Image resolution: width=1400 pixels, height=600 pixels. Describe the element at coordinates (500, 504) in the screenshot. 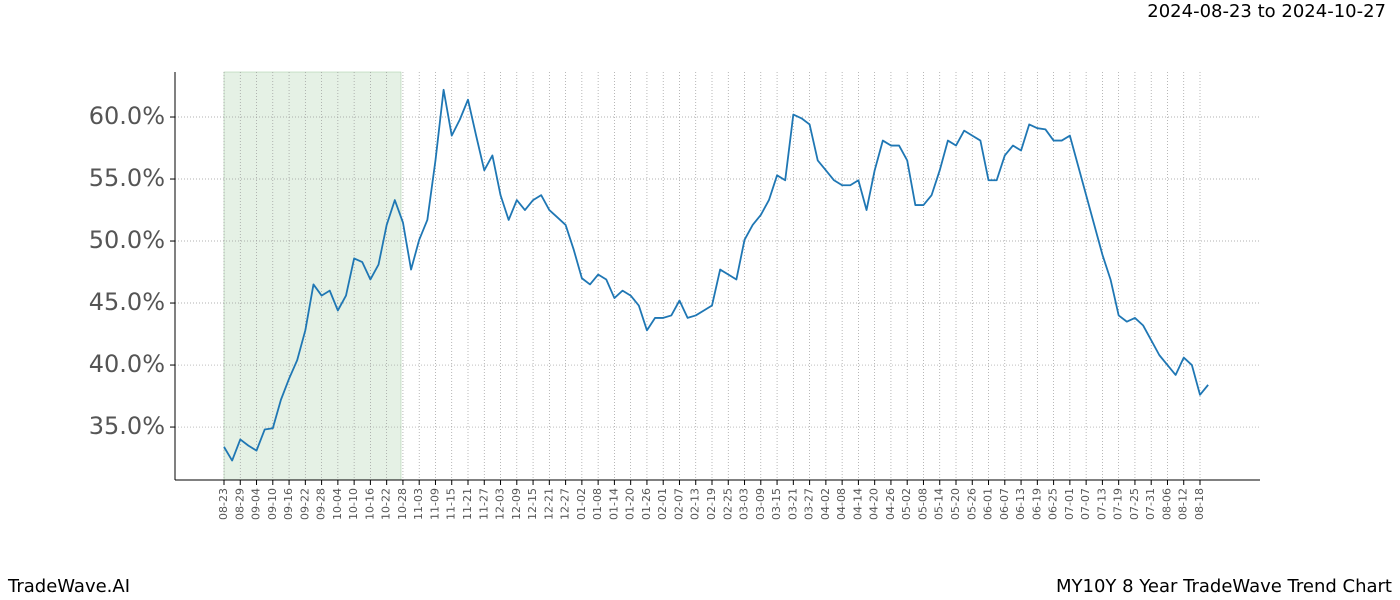

I see `x-tick-label: 12-03` at that location.